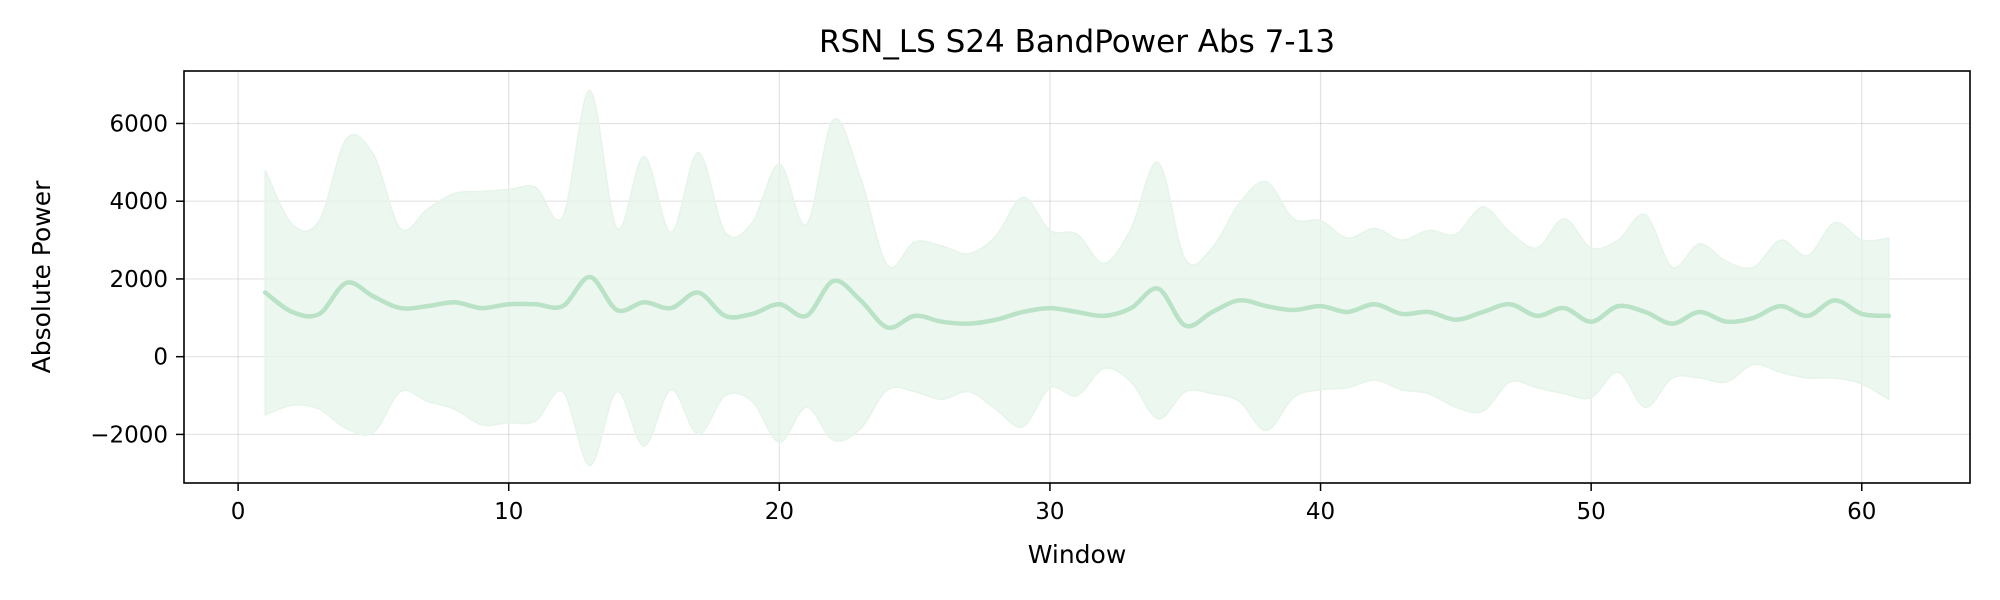  What do you see at coordinates (129, 435) in the screenshot?
I see `y-tick-label: −2000` at bounding box center [129, 435].